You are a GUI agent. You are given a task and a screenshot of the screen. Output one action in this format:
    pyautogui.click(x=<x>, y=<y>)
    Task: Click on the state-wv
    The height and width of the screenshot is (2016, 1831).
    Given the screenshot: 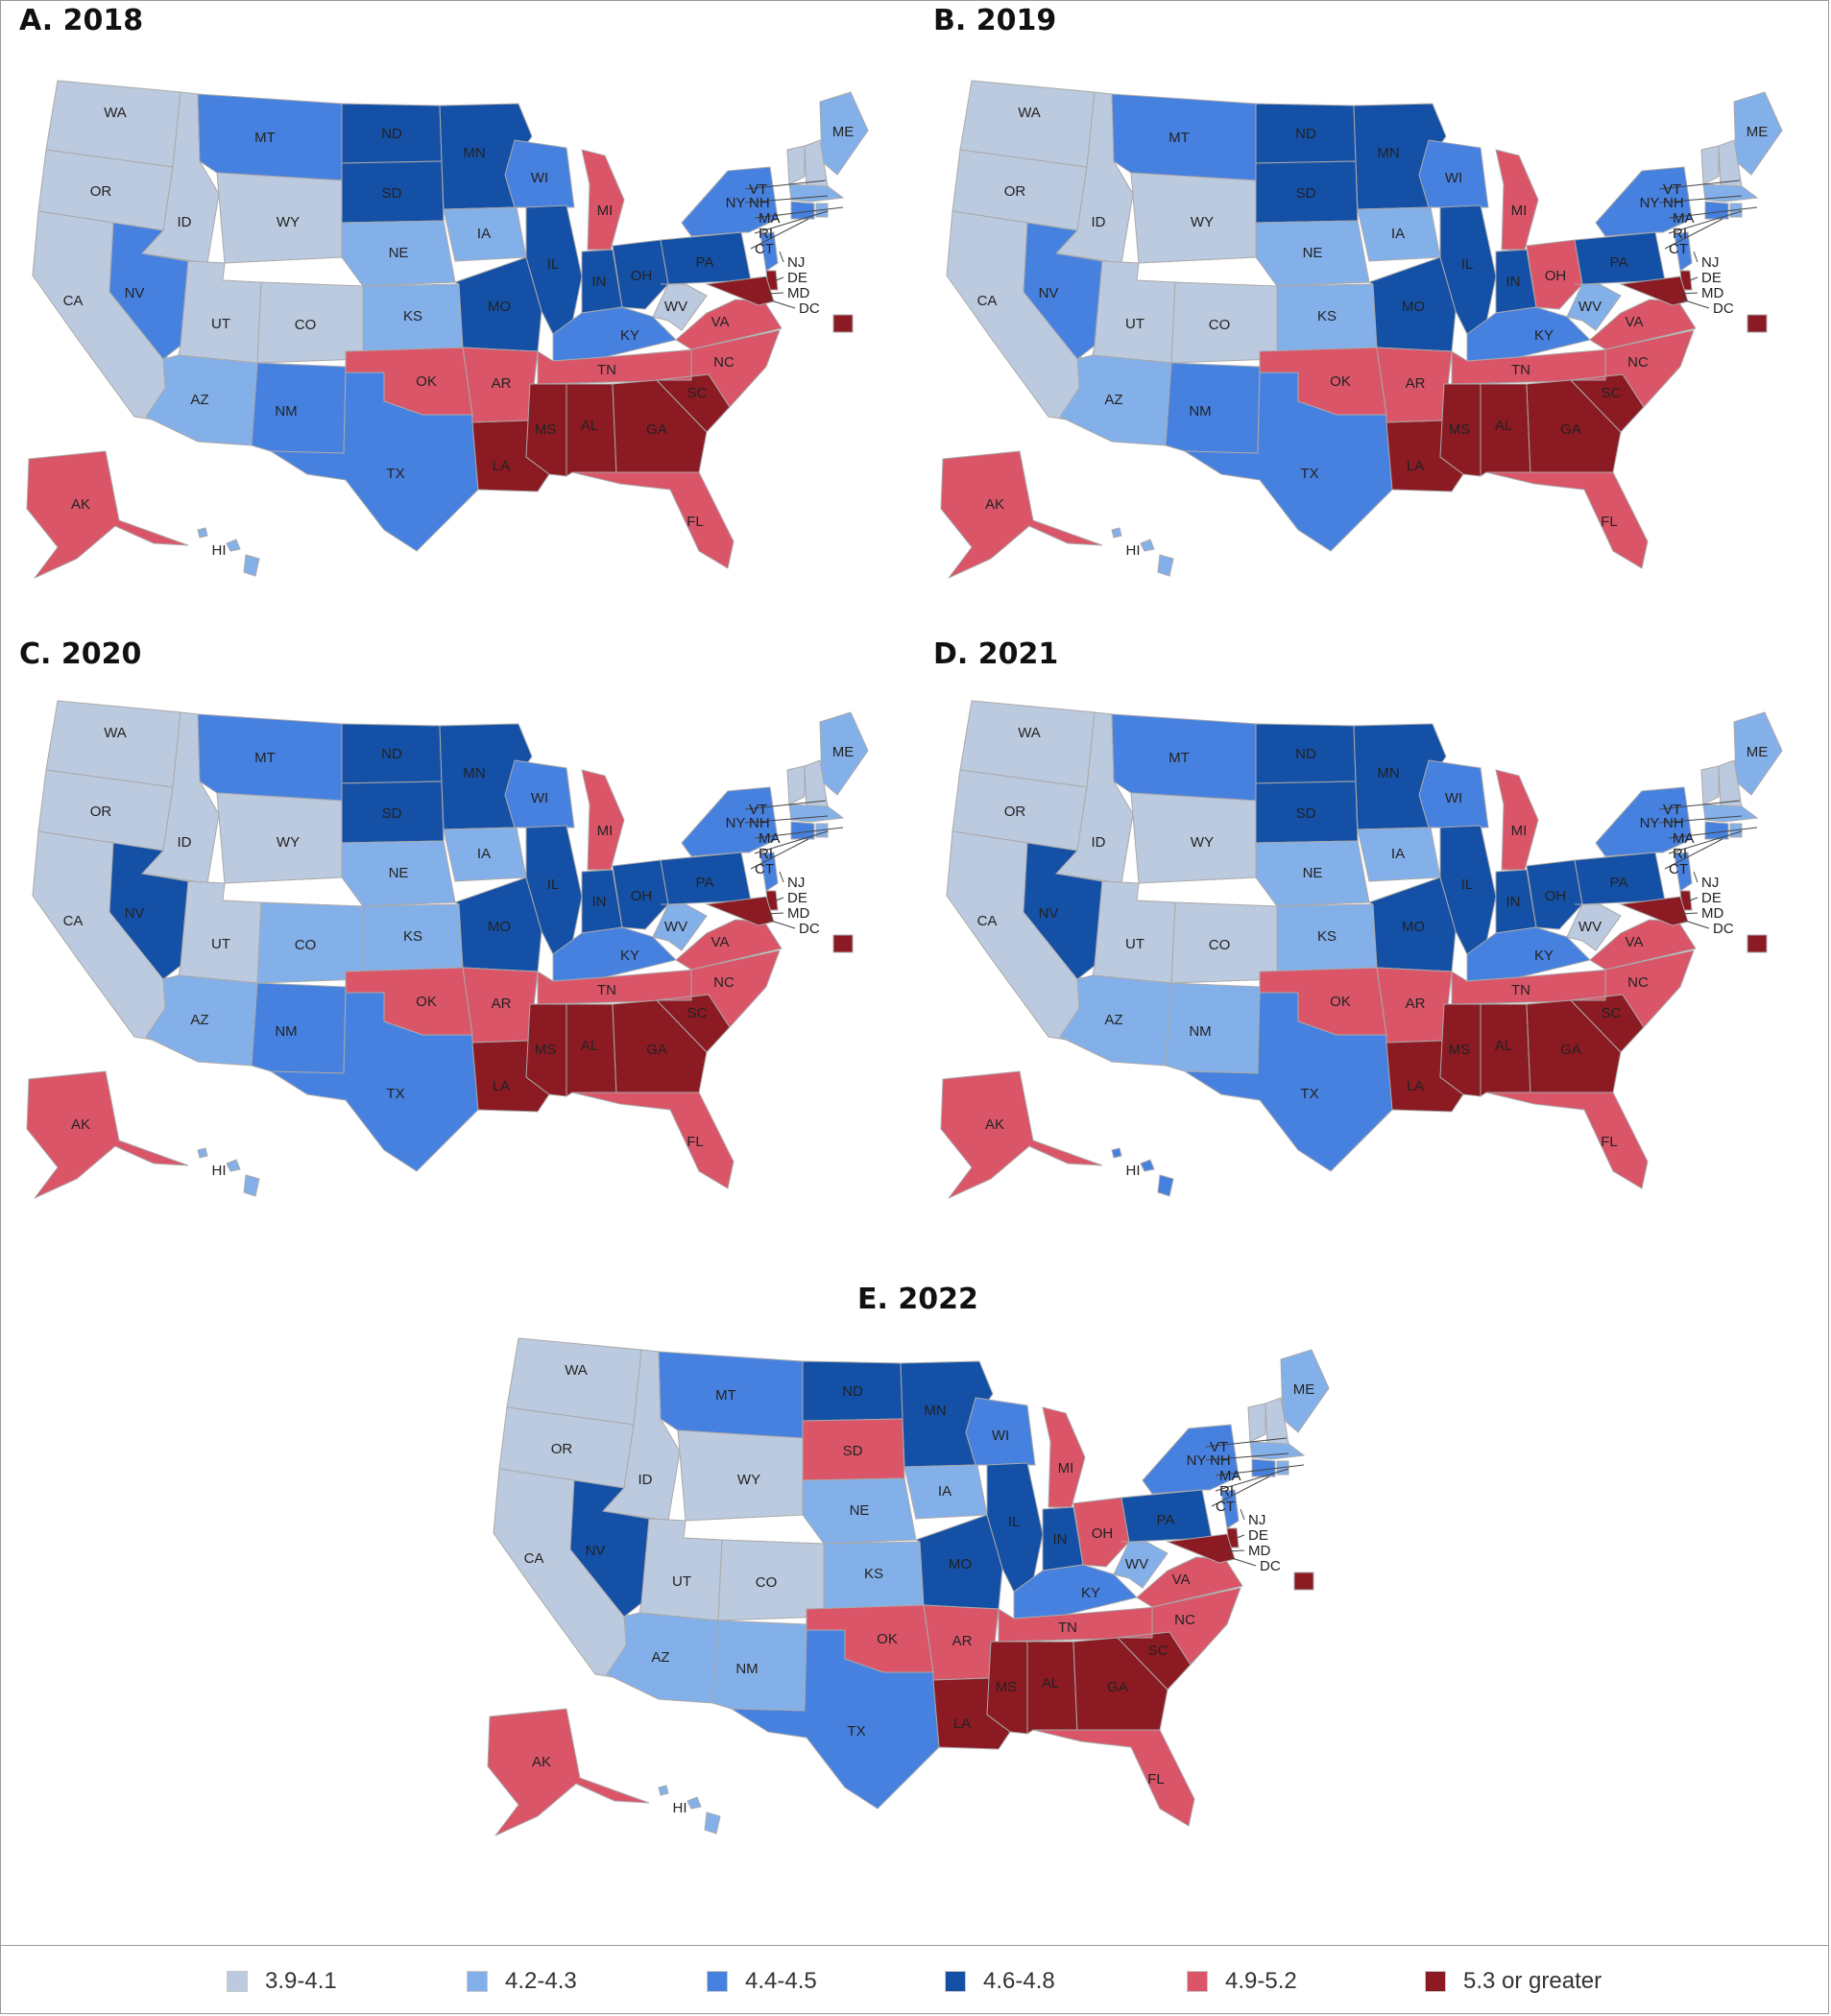 What is the action you would take?
    pyautogui.click(x=680, y=307)
    